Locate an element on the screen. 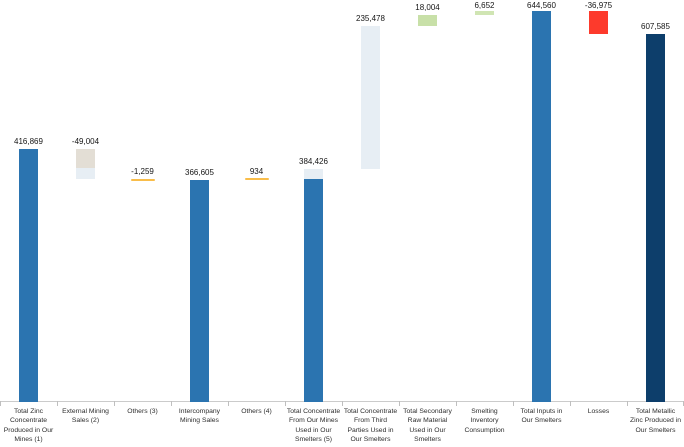 Image resolution: width=684 pixels, height=447 pixels. value-label: 235,478 is located at coordinates (370, 19).